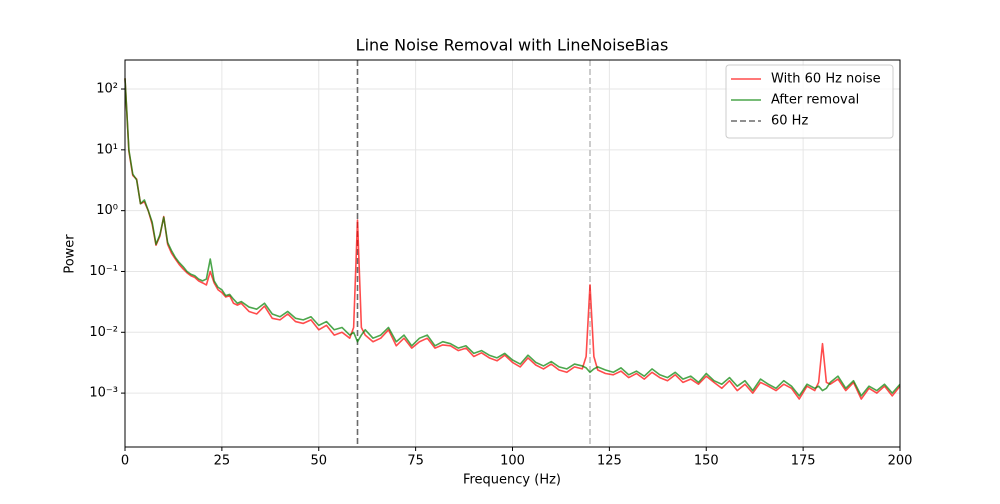 The image size is (1000, 504). What do you see at coordinates (789, 121) in the screenshot?
I see `legend-label: 60 Hz` at bounding box center [789, 121].